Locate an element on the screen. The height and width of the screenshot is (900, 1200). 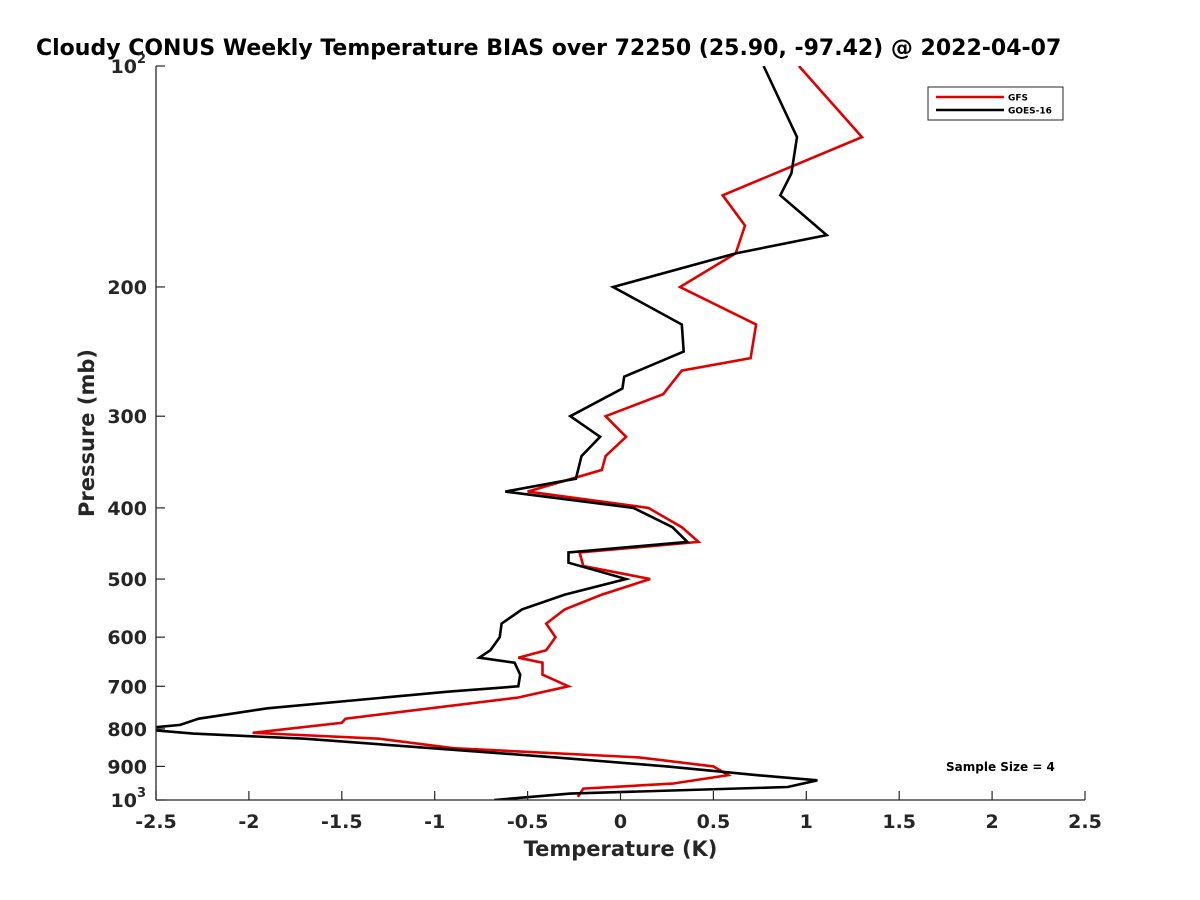
legend-box is located at coordinates (995, 103).